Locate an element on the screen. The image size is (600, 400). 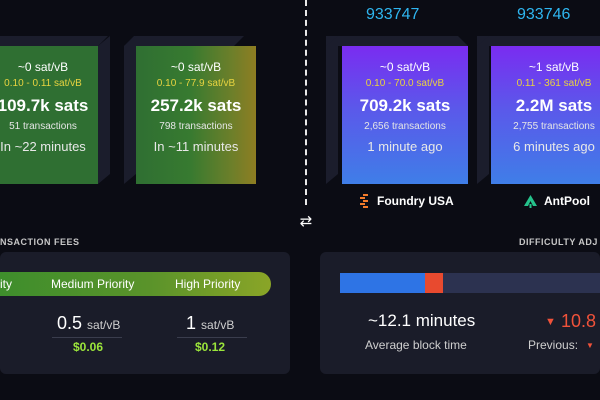
pool-name: Foundry USA is located at coordinates (415, 201).